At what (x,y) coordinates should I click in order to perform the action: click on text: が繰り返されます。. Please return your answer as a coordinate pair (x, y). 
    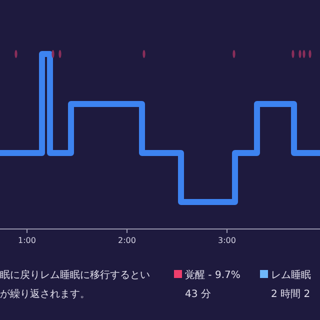
    Looking at the image, I should click on (45, 294).